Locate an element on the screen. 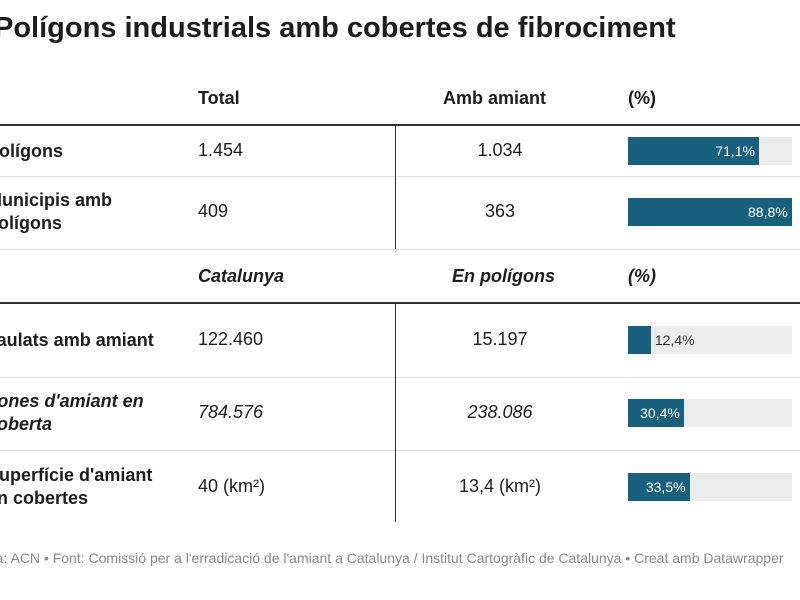 The width and height of the screenshot is (800, 600). bar-track is located at coordinates (710, 340).